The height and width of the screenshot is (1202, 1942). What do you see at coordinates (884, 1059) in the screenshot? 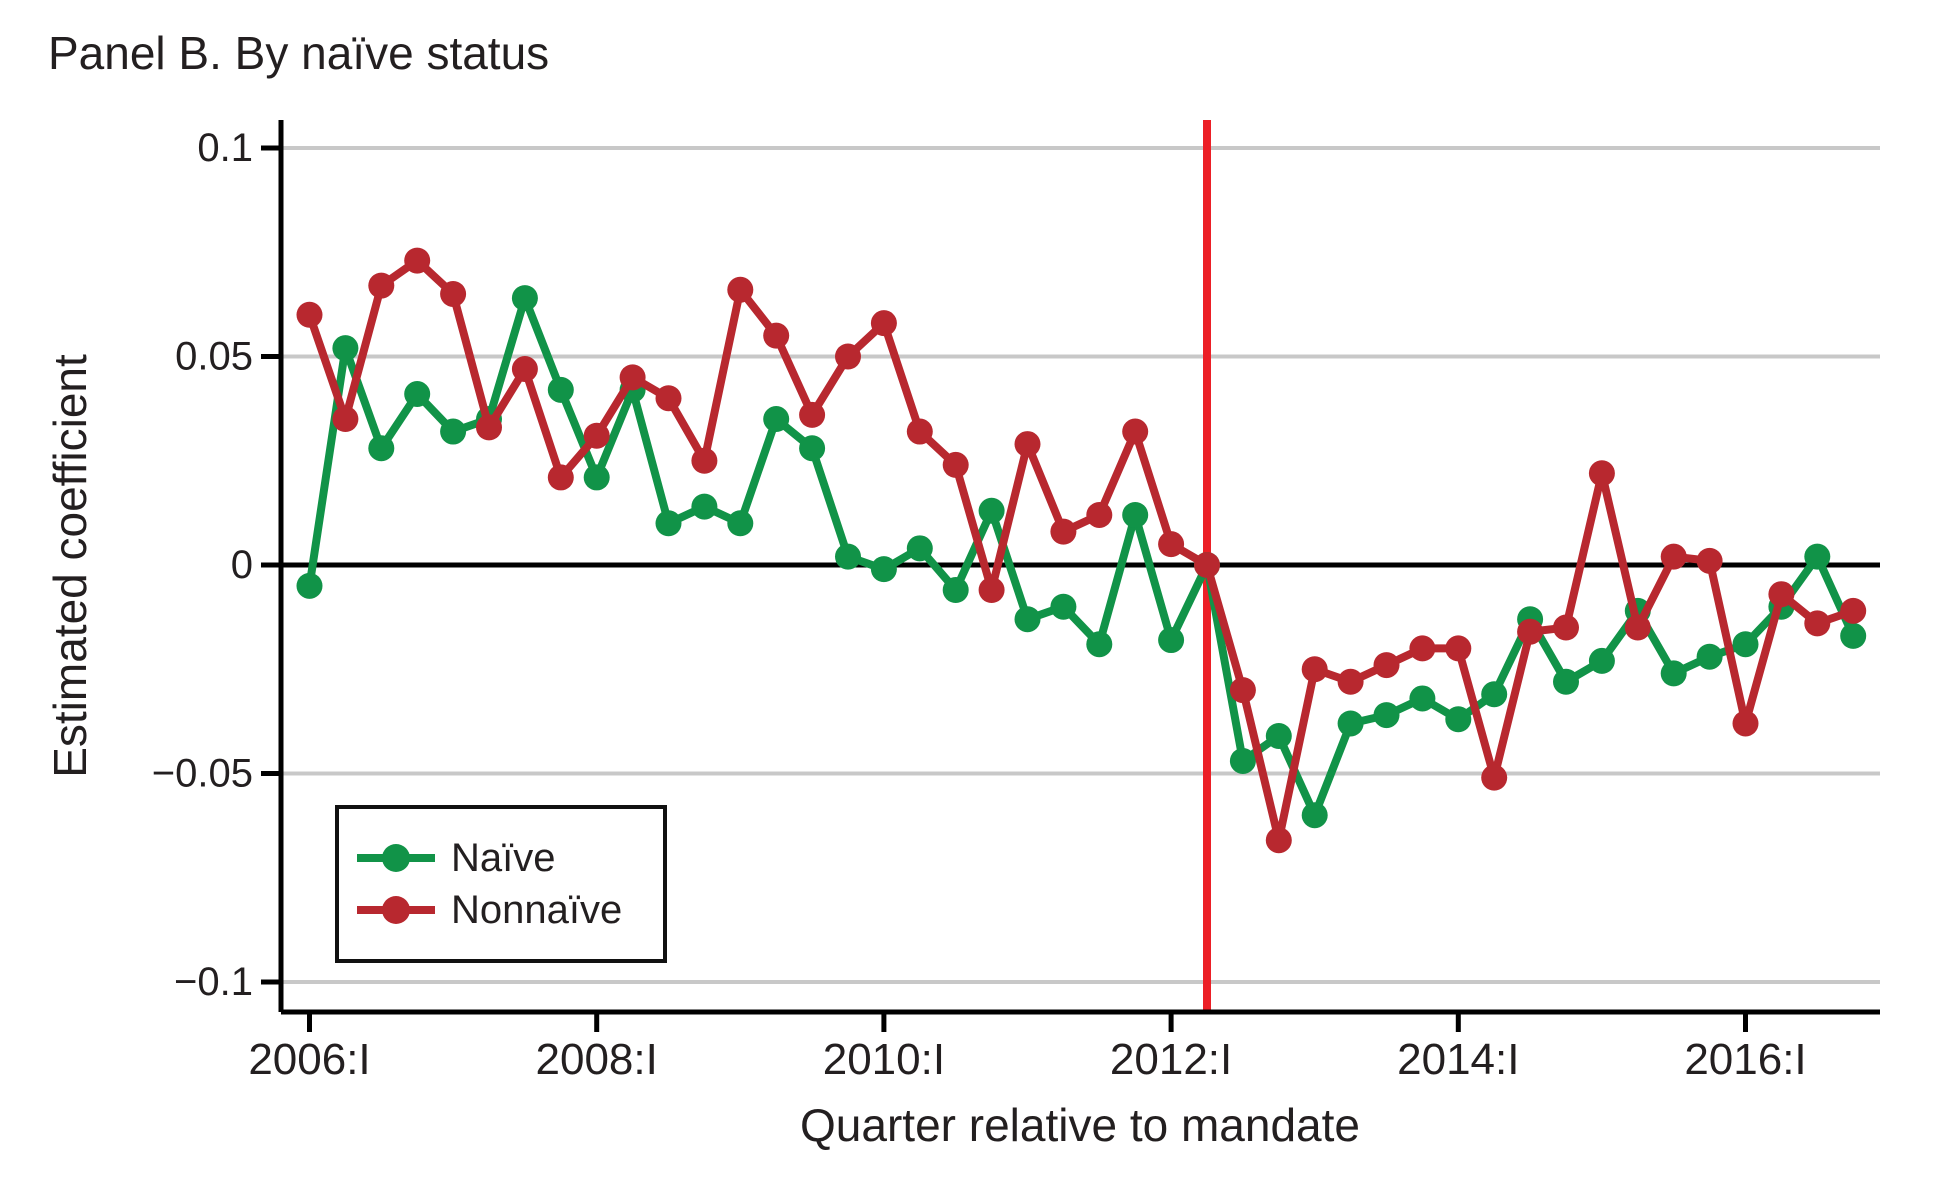
I see `x-tick-label: 2010:I` at bounding box center [884, 1059].